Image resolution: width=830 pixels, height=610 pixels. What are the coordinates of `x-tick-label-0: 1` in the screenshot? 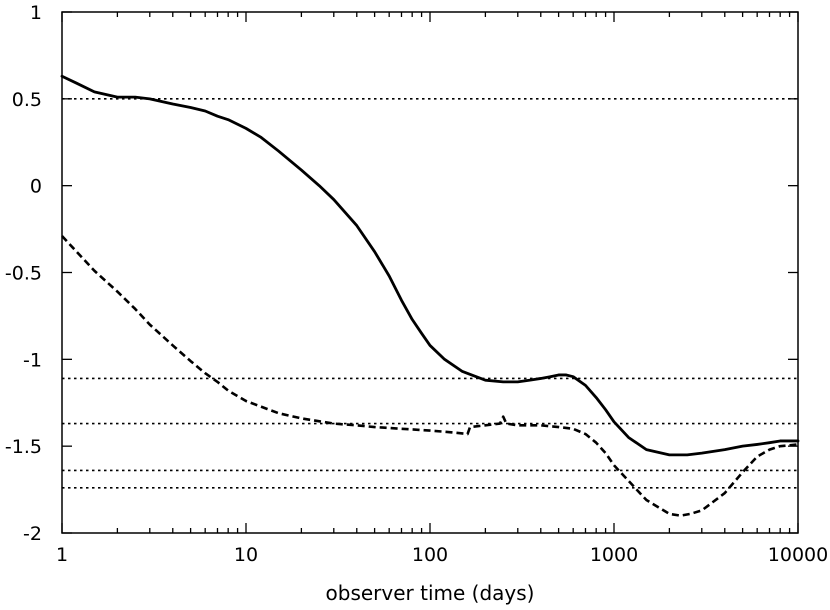 It's located at (62, 555).